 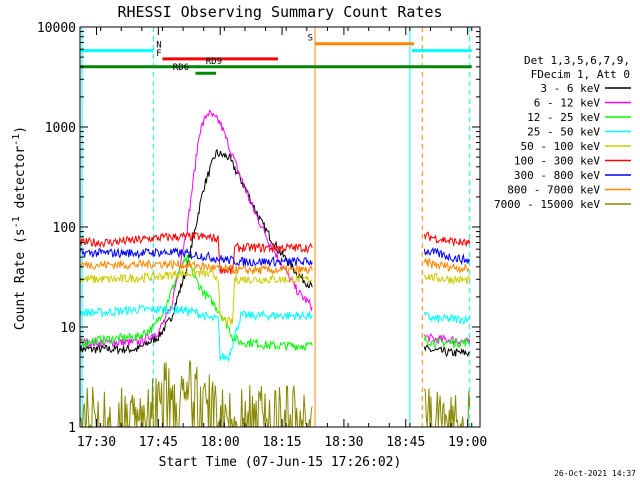 I want to click on x-tick-label-0: 17:30, so click(x=96, y=442).